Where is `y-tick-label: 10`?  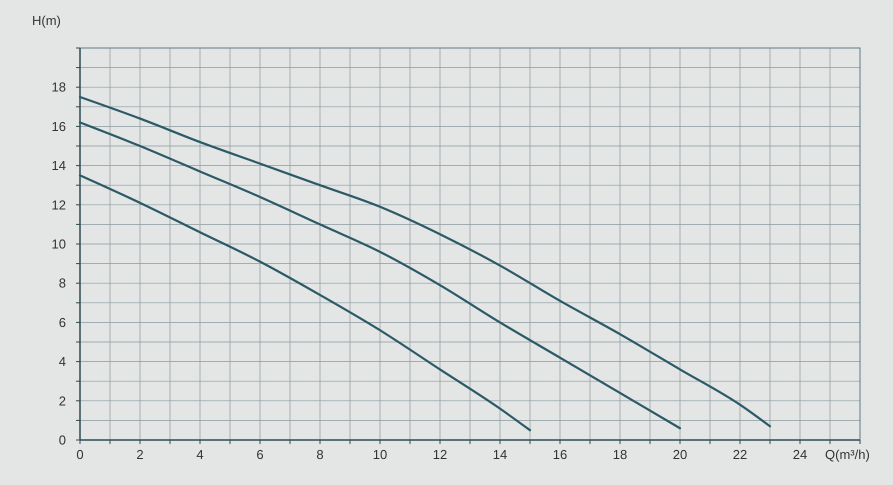
y-tick-label: 10 is located at coordinates (59, 244).